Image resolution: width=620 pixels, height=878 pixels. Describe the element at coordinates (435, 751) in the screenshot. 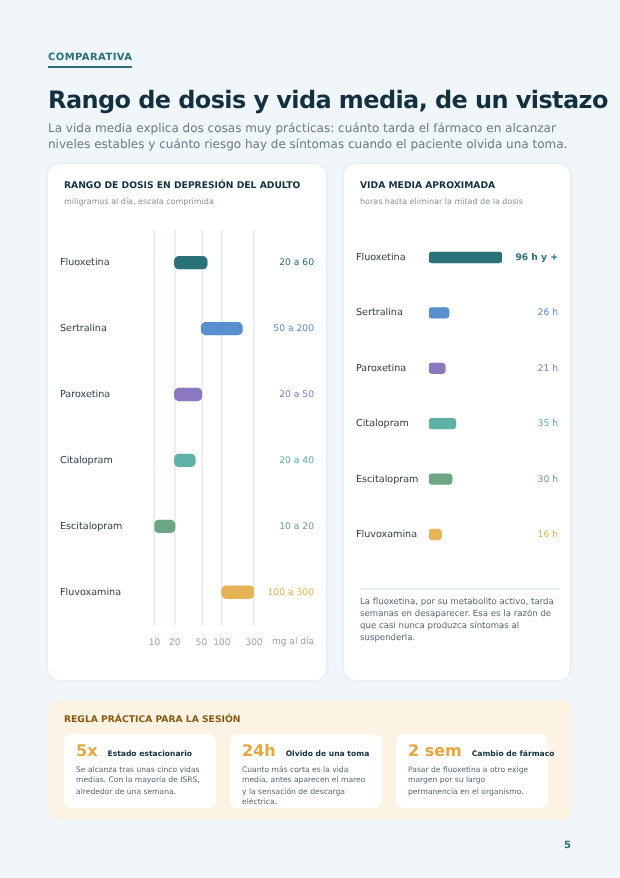

I see `text: 2 sem` at that location.